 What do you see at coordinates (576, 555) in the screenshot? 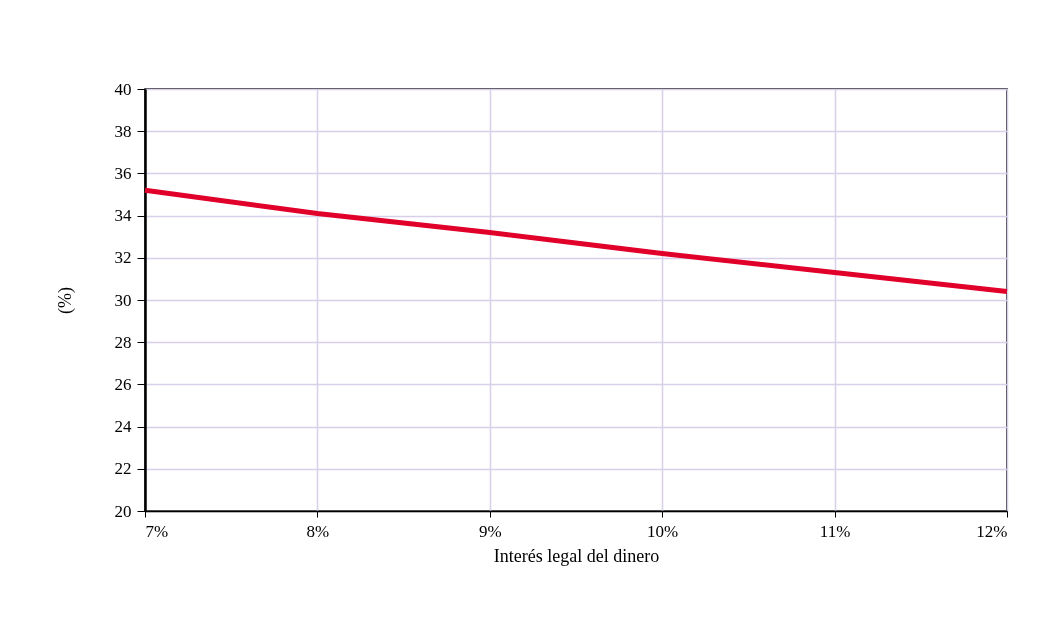
I see `x-axis-title: Interés legal del dinero` at bounding box center [576, 555].